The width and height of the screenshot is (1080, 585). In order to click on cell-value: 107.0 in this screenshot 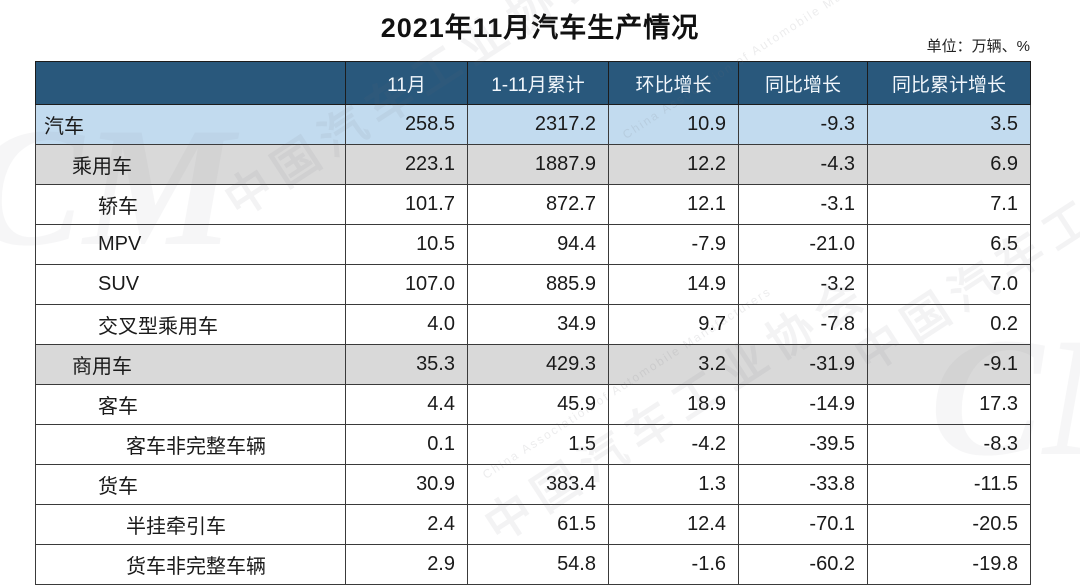, I will do `click(406, 284)`.